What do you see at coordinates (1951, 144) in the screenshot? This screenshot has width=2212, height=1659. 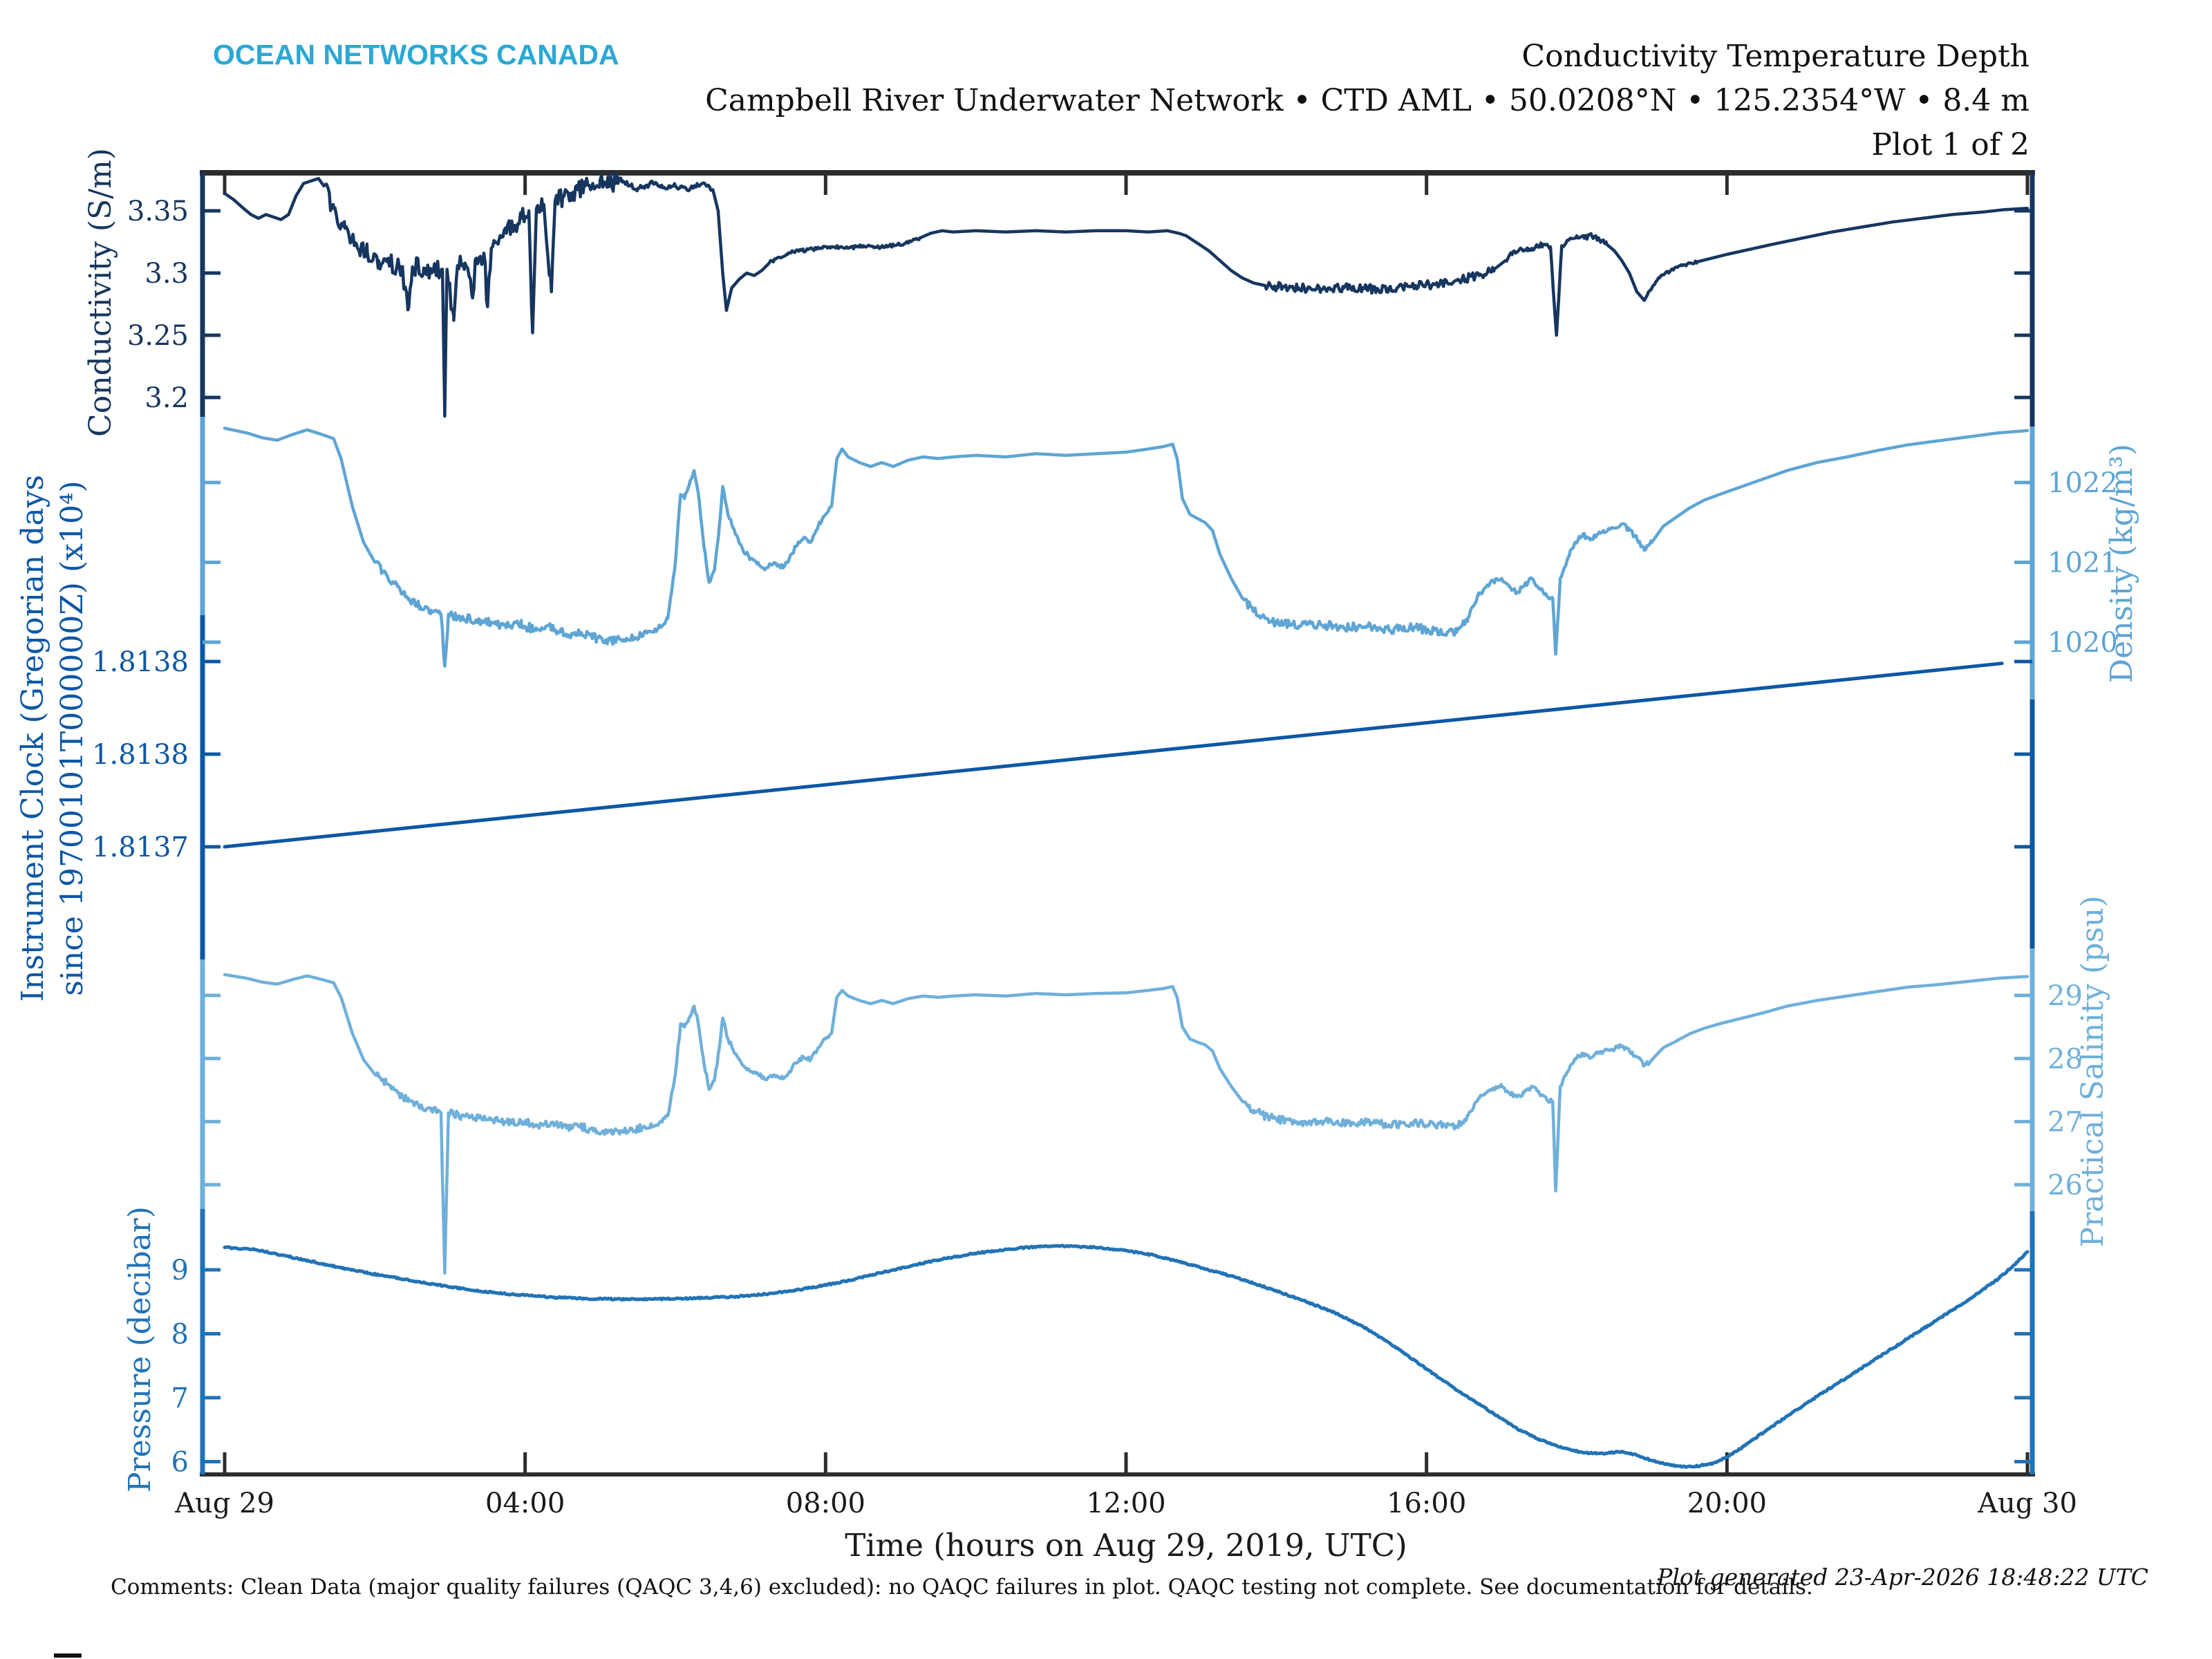 I see `plot-number: Plot 1 of 2` at bounding box center [1951, 144].